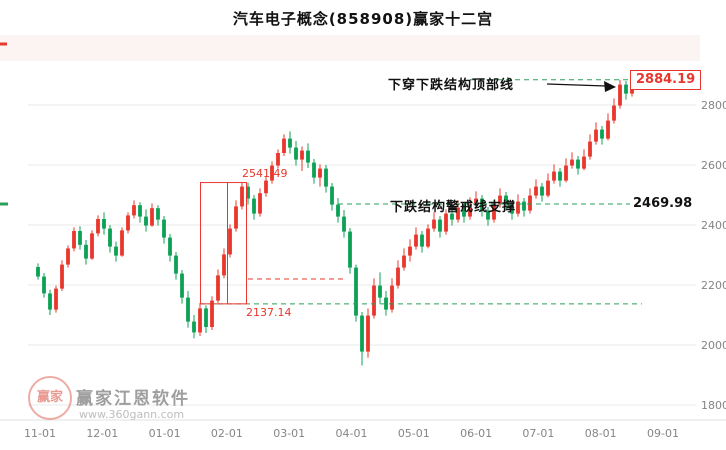  What do you see at coordinates (713, 285) in the screenshot?
I see `svg-text: 2200` at bounding box center [713, 285].